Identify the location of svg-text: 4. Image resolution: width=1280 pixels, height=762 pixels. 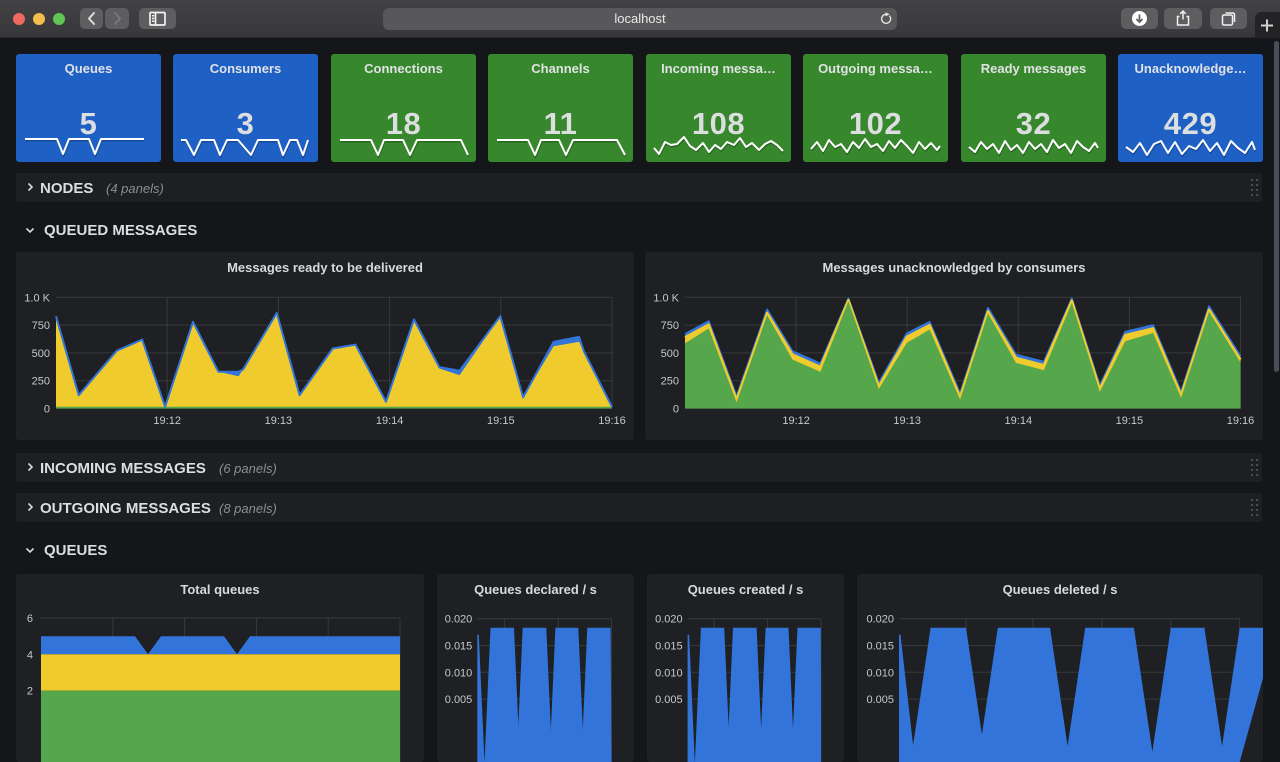
(30, 655).